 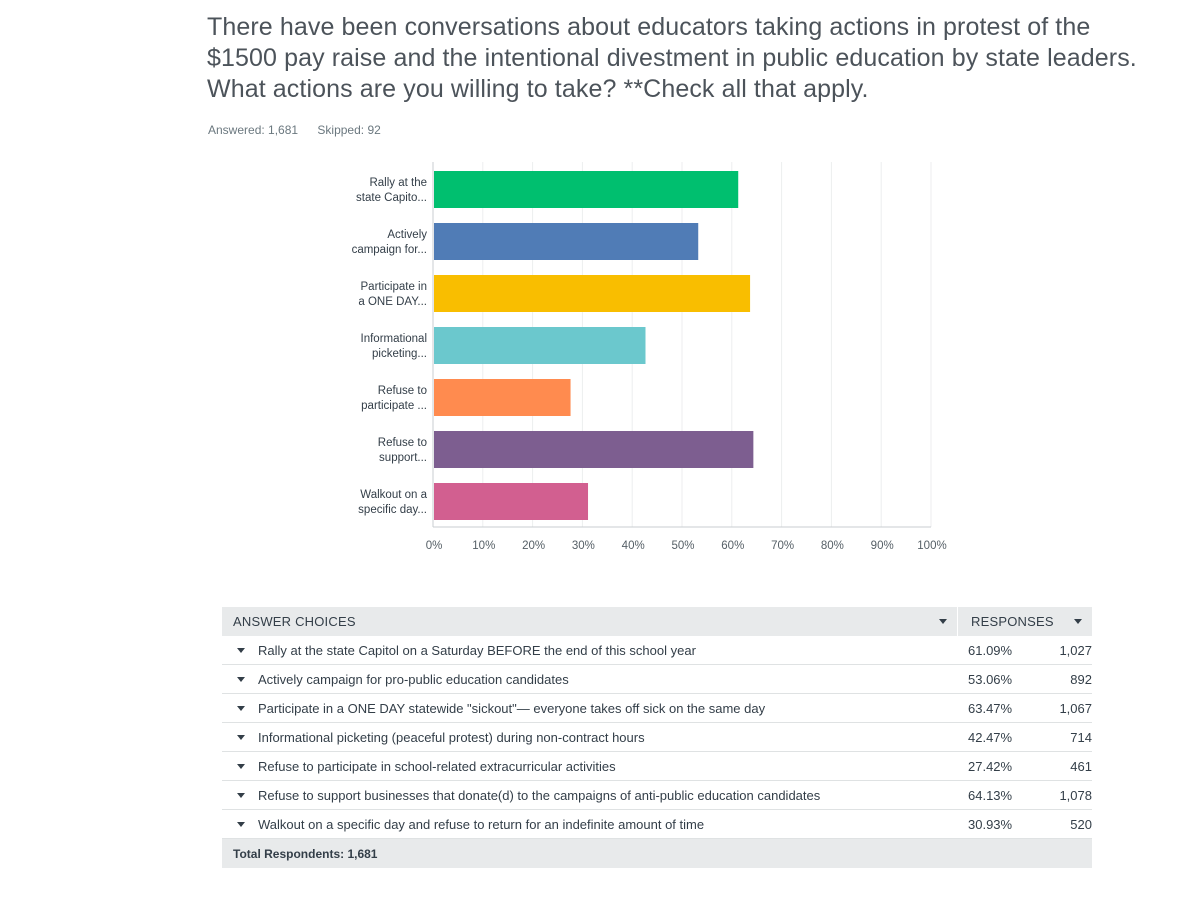 I want to click on response-percent: 27.42%, so click(x=990, y=766).